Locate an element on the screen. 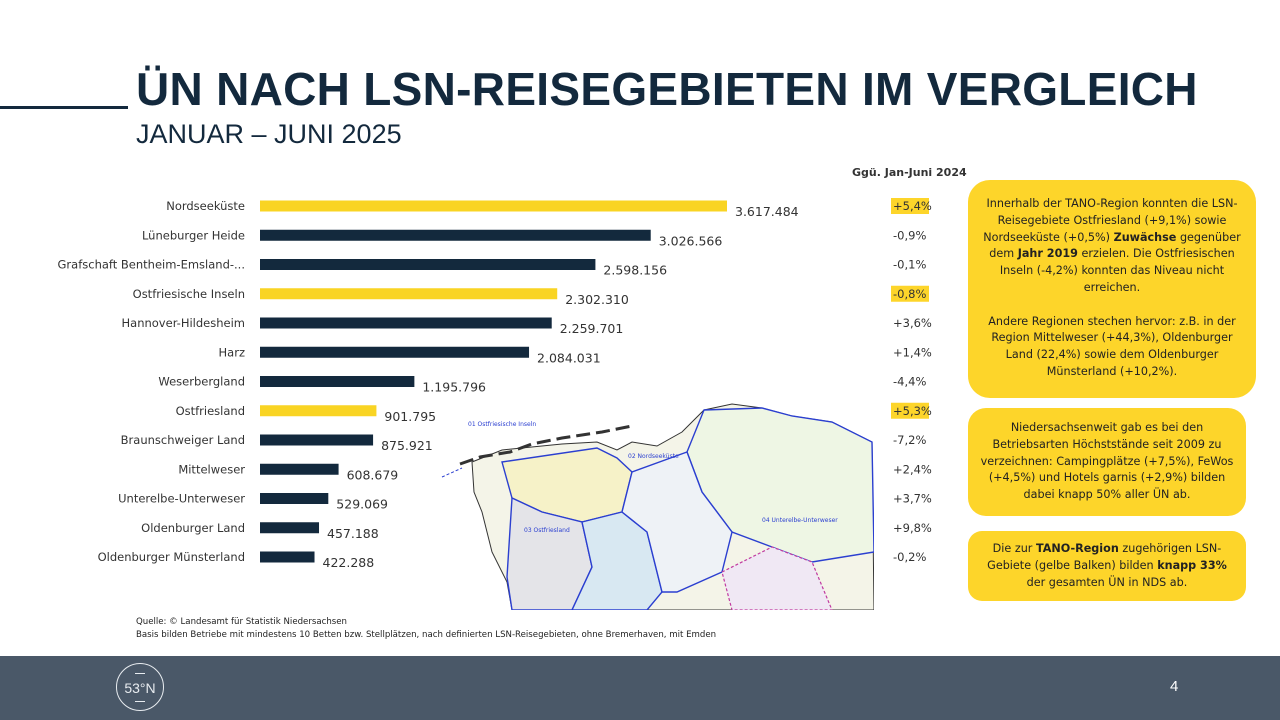  category-label: Unterelbe-Unterweser is located at coordinates (181, 499).